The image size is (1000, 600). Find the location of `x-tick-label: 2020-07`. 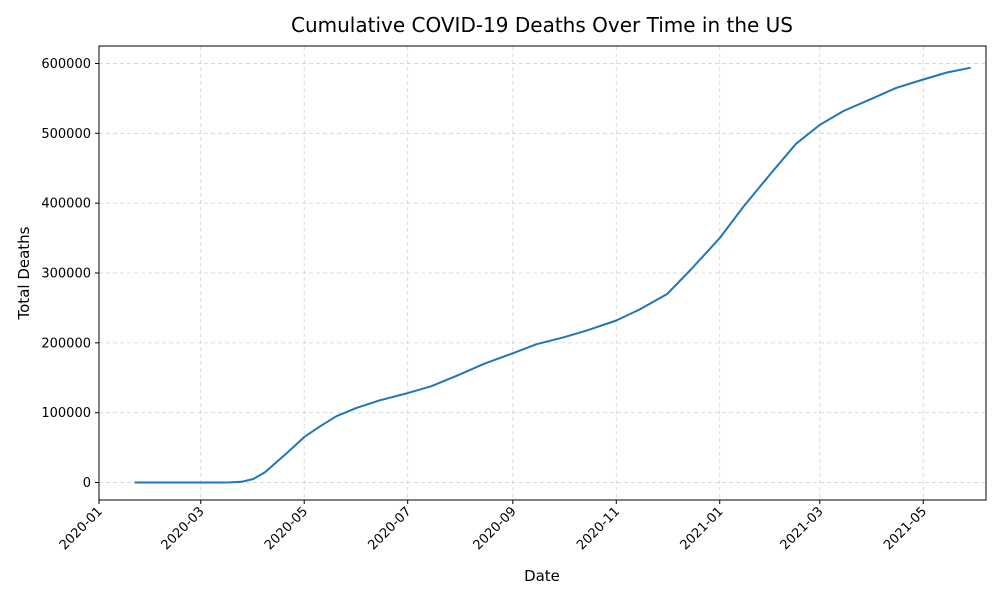

x-tick-label: 2020-07 is located at coordinates (389, 528).